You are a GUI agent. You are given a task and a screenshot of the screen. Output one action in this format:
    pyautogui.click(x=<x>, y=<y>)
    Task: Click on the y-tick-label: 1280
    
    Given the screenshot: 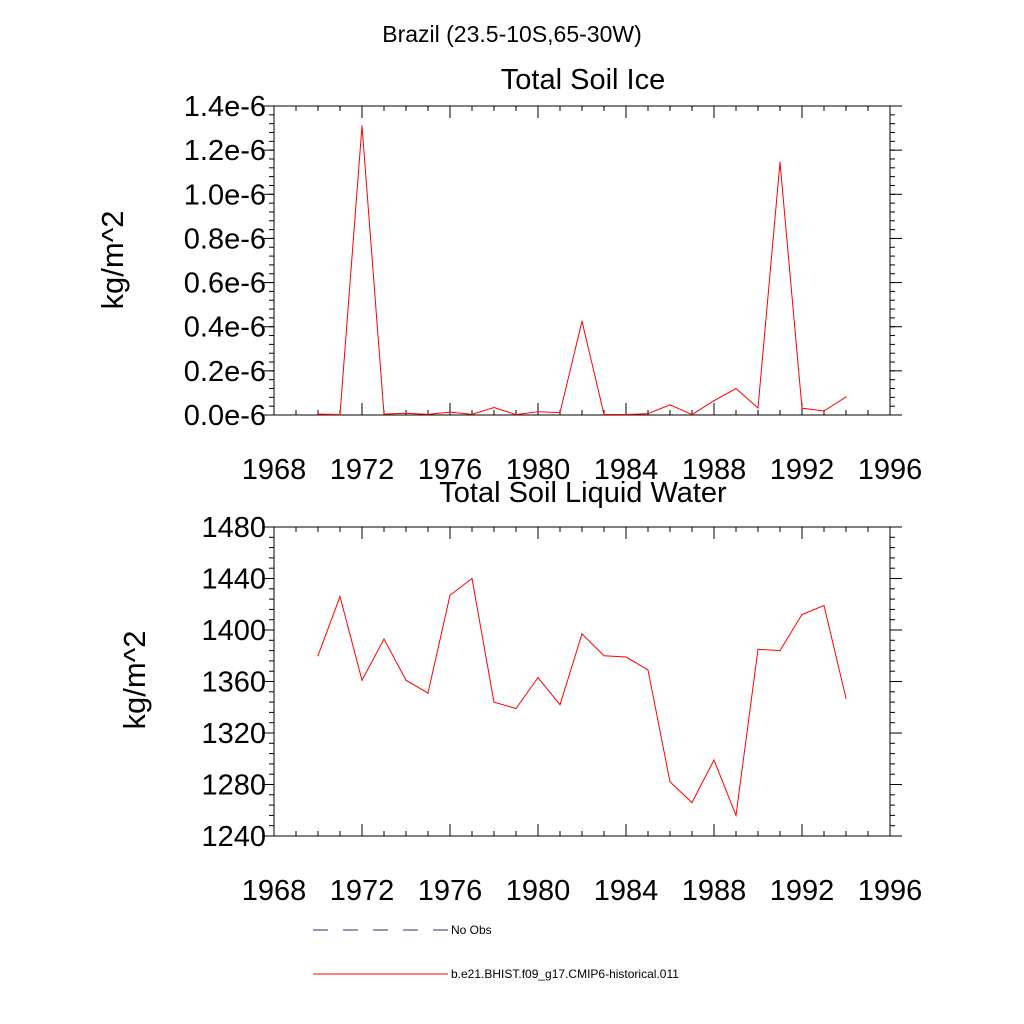 What is the action you would take?
    pyautogui.click(x=233, y=786)
    